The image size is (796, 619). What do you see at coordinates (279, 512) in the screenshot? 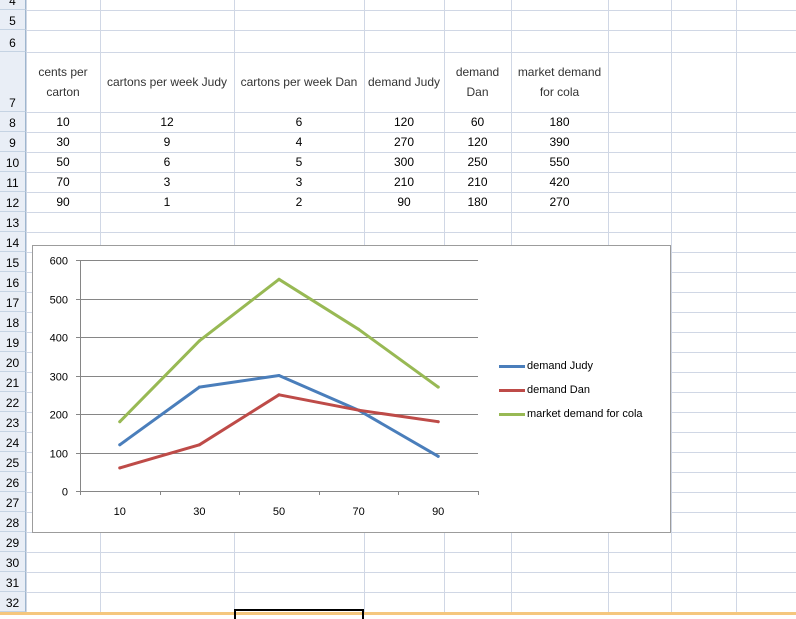
I see `x-tick-label: 50` at bounding box center [279, 512].